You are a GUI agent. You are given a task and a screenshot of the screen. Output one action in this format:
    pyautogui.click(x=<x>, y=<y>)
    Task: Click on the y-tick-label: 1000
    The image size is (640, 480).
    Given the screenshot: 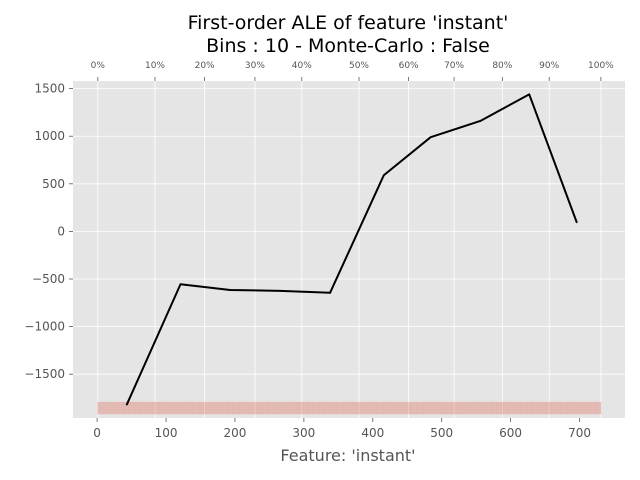 What is the action you would take?
    pyautogui.click(x=49, y=136)
    